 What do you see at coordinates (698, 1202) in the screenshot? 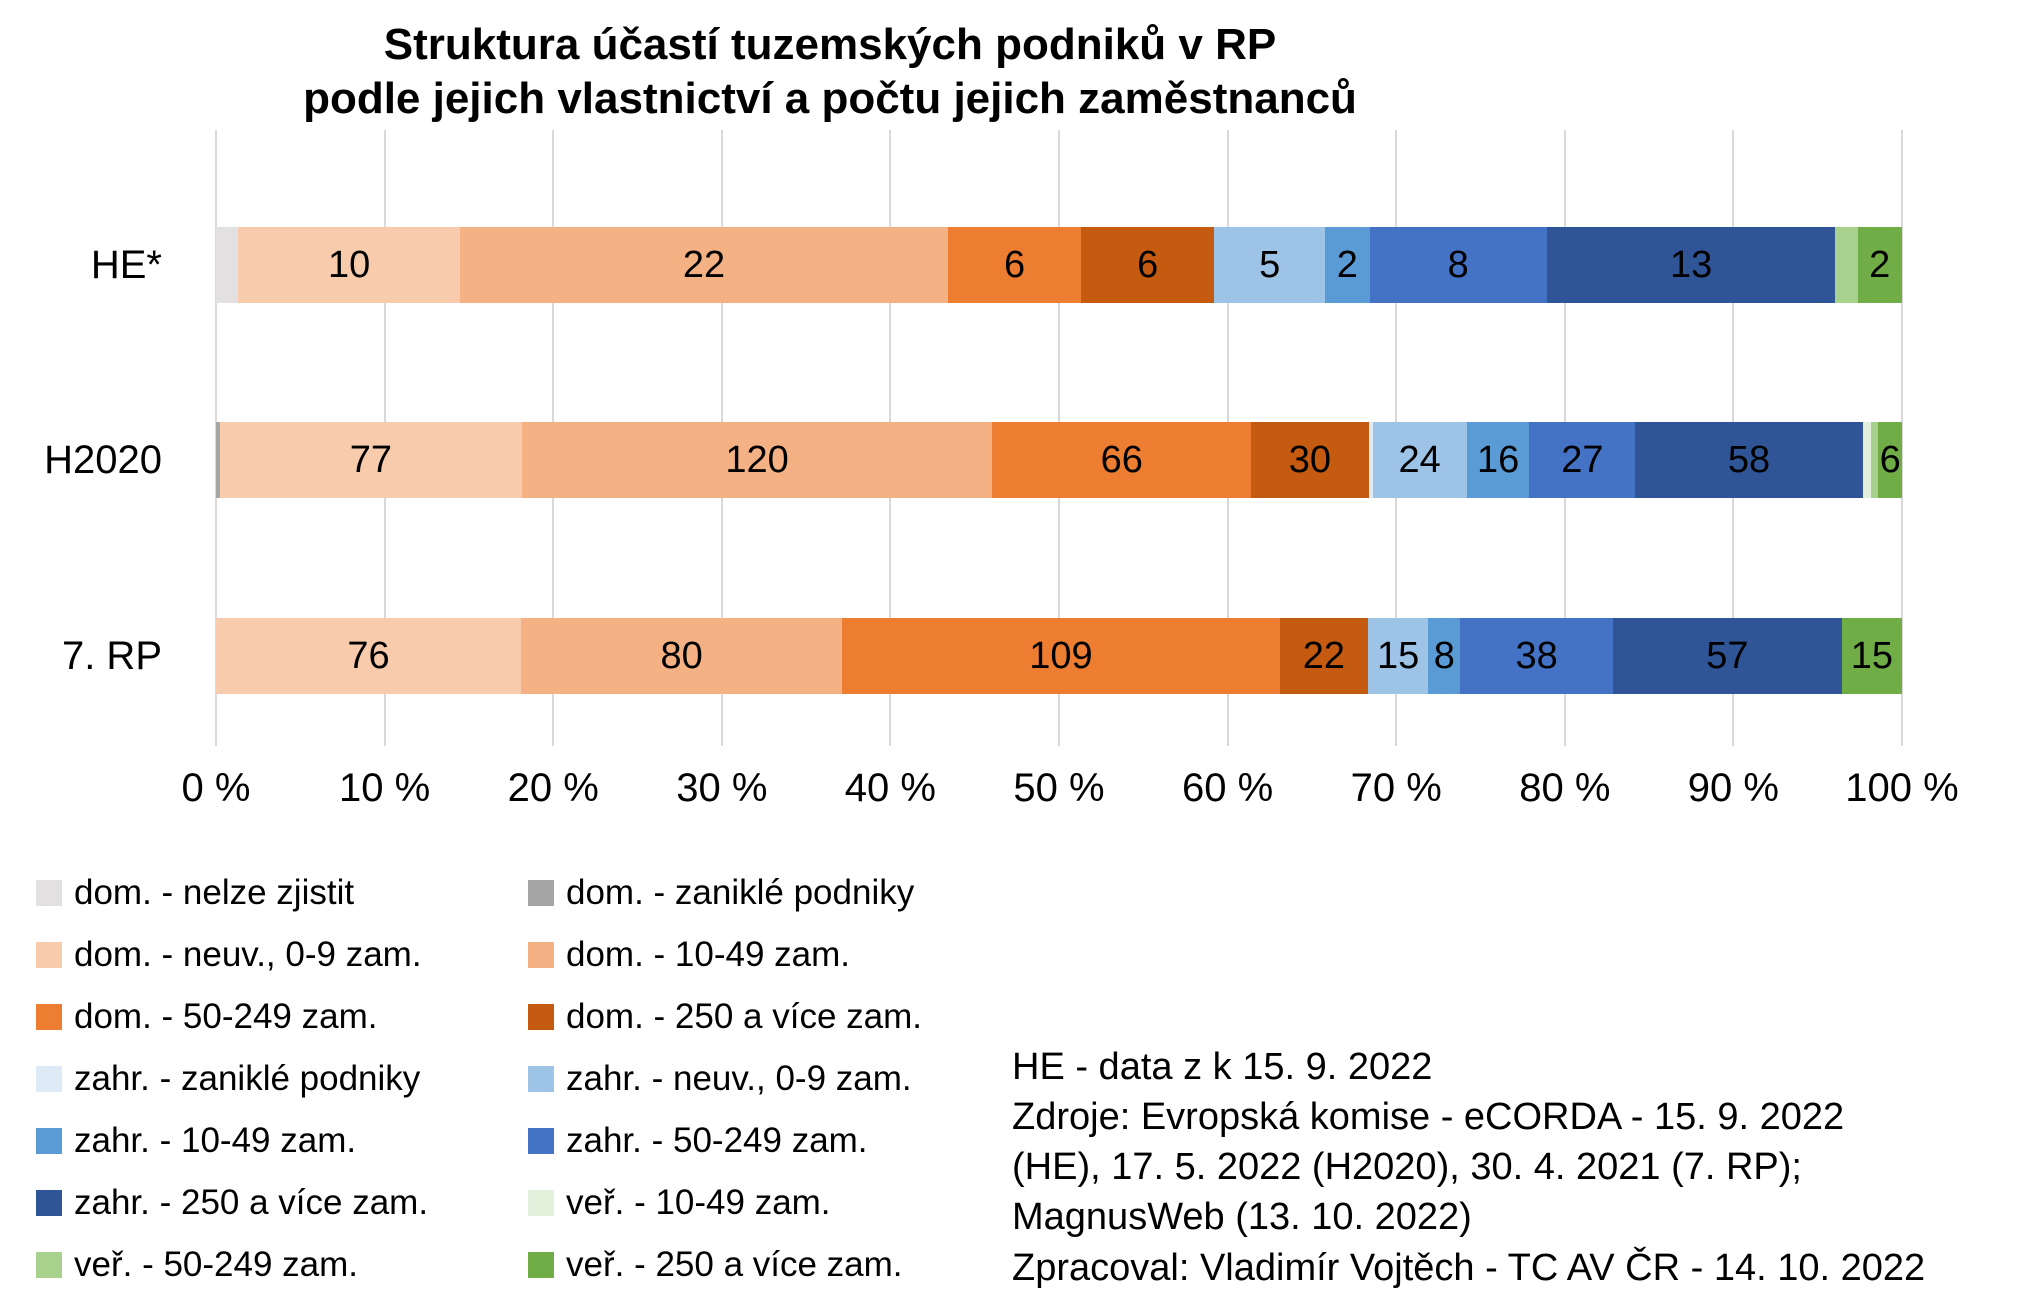
I see `legend-label: veř. - 10-49 zam.` at bounding box center [698, 1202].